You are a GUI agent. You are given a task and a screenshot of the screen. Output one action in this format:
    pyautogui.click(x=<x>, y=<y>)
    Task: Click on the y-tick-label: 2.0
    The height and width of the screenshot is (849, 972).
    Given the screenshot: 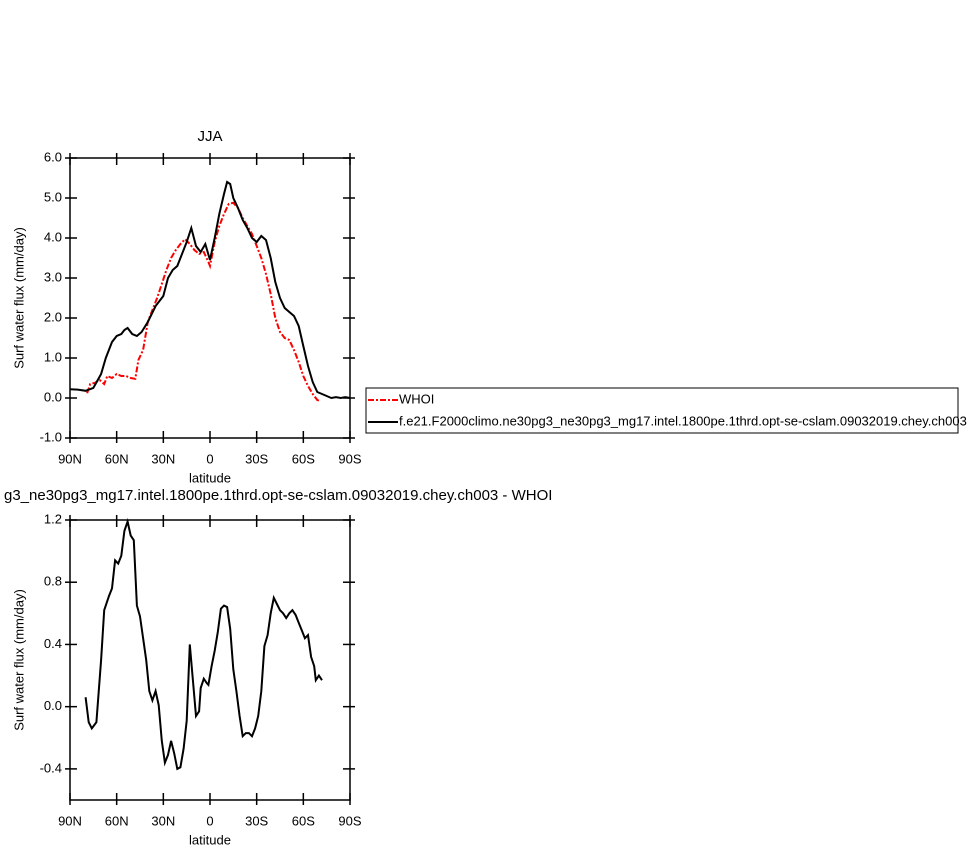 What is the action you would take?
    pyautogui.click(x=53, y=316)
    